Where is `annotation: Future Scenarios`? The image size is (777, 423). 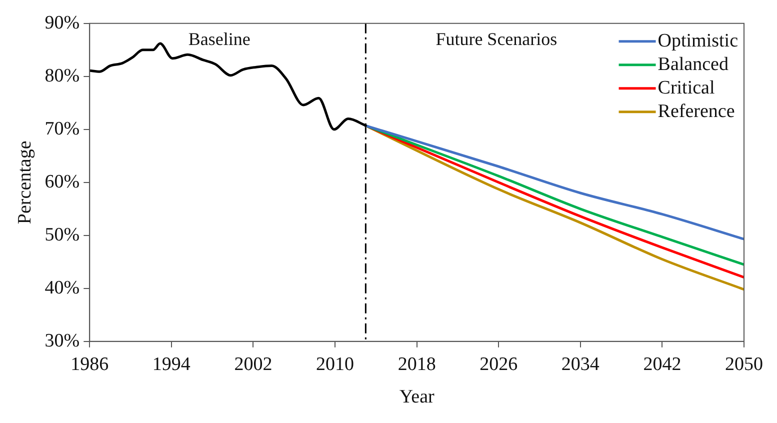
annotation: Future Scenarios is located at coordinates (497, 39).